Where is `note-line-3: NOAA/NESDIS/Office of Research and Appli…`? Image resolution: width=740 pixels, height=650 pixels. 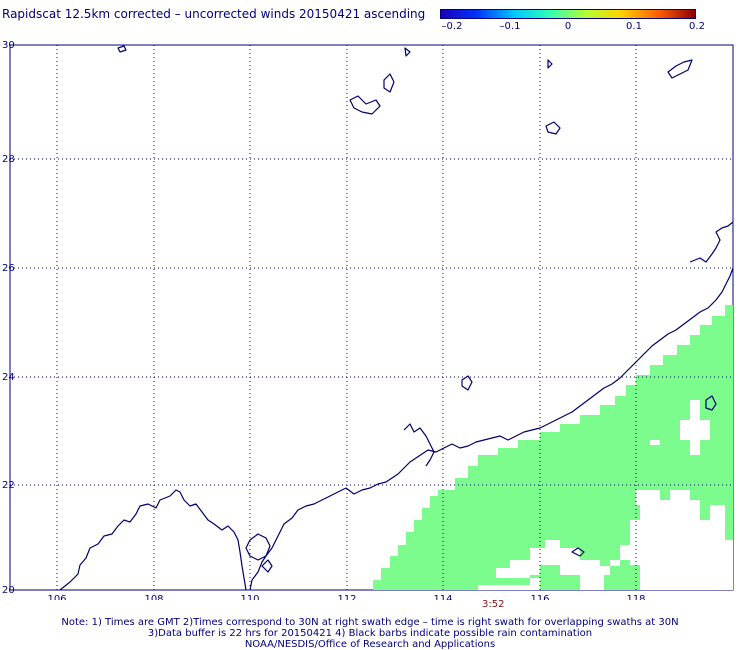 note-line-3: NOAA/NESDIS/Office of Research and Appli… is located at coordinates (370, 644).